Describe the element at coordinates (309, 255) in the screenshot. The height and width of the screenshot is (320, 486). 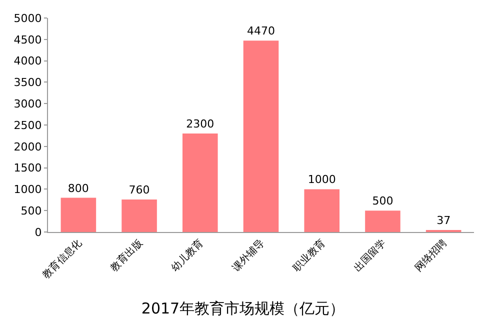
I see `x-tick-label: 职业教育` at that location.